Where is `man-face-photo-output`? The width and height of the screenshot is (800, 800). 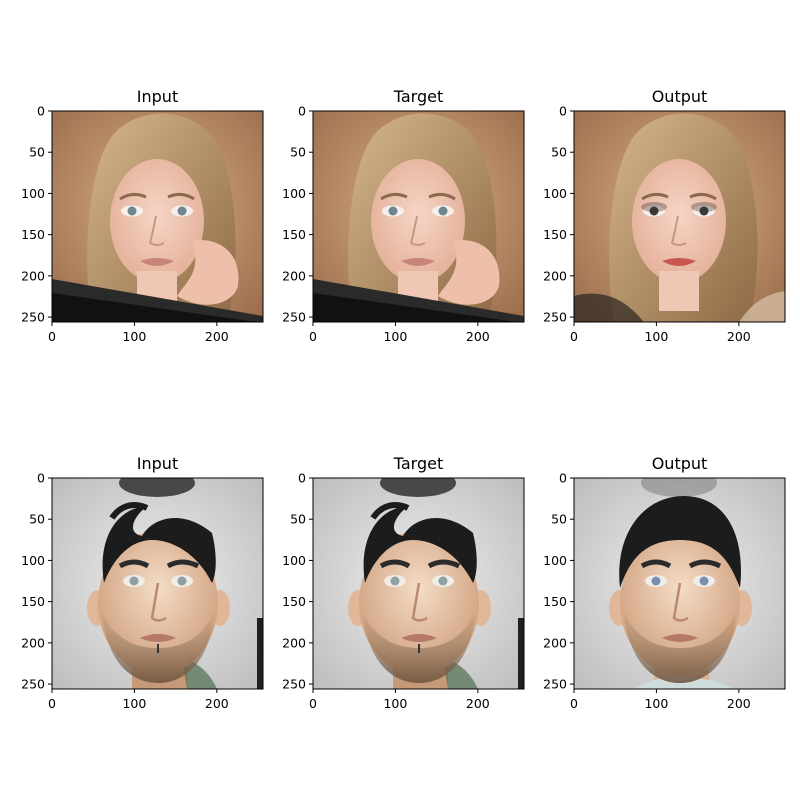 man-face-photo-output is located at coordinates (679, 583).